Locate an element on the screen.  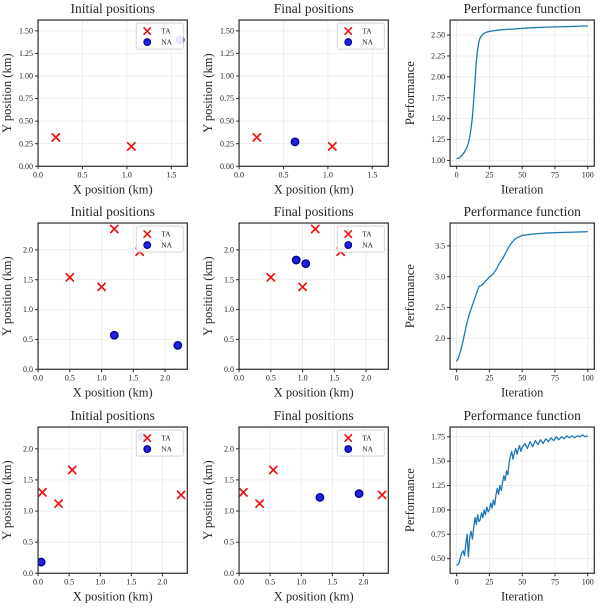
legend-ta-marker is located at coordinates (348, 234).